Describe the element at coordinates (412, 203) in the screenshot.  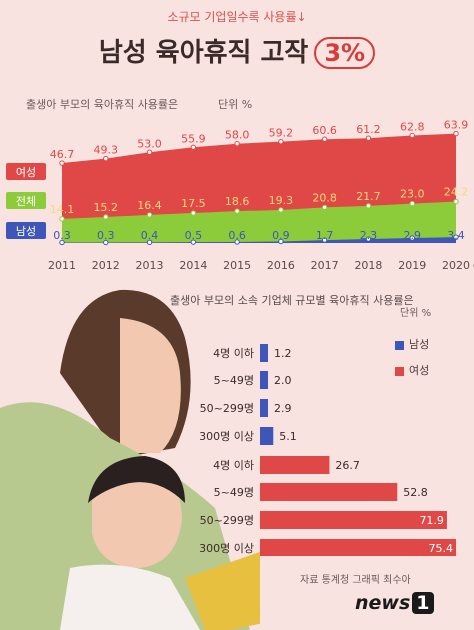
I see `total-point-2019` at that location.